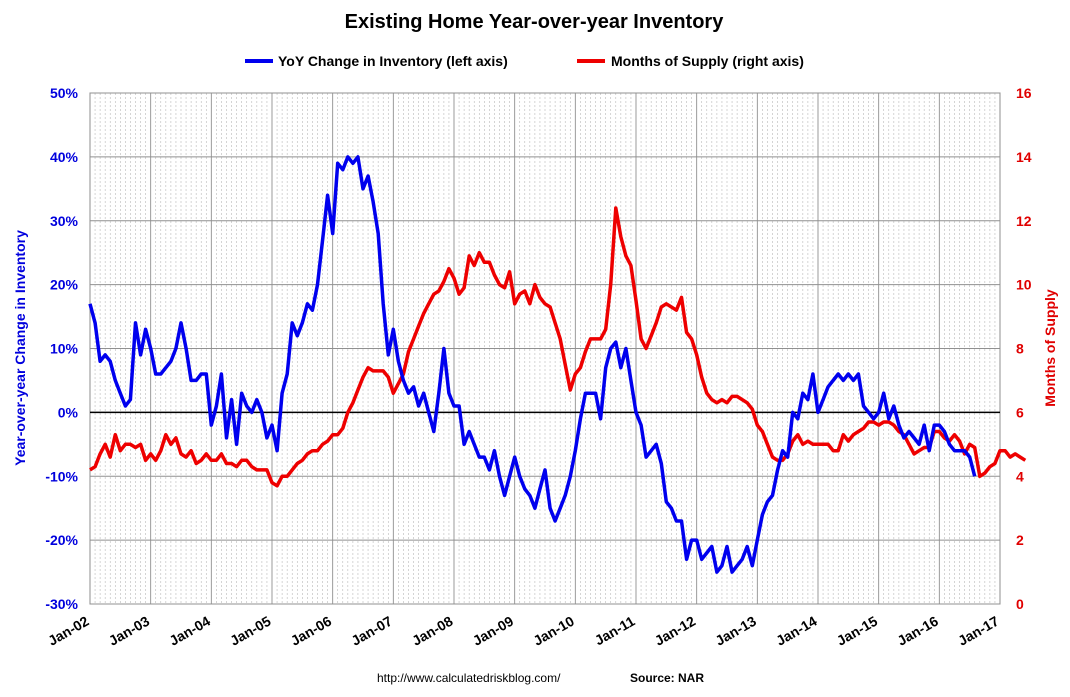 The width and height of the screenshot is (1070, 697). What do you see at coordinates (615, 631) in the screenshot?
I see `x-tick-label: Jan-11` at bounding box center [615, 631].